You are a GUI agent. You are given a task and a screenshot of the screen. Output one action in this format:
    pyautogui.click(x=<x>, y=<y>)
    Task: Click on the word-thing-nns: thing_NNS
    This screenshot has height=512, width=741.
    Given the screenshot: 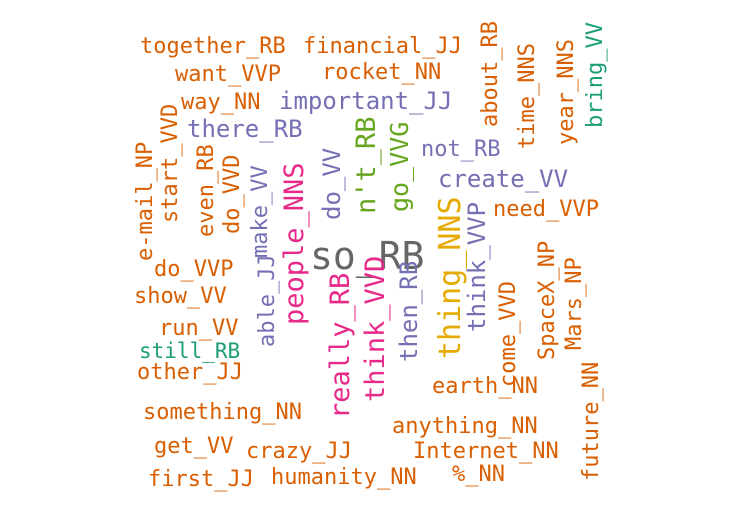 What is the action you would take?
    pyautogui.click(x=450, y=277)
    